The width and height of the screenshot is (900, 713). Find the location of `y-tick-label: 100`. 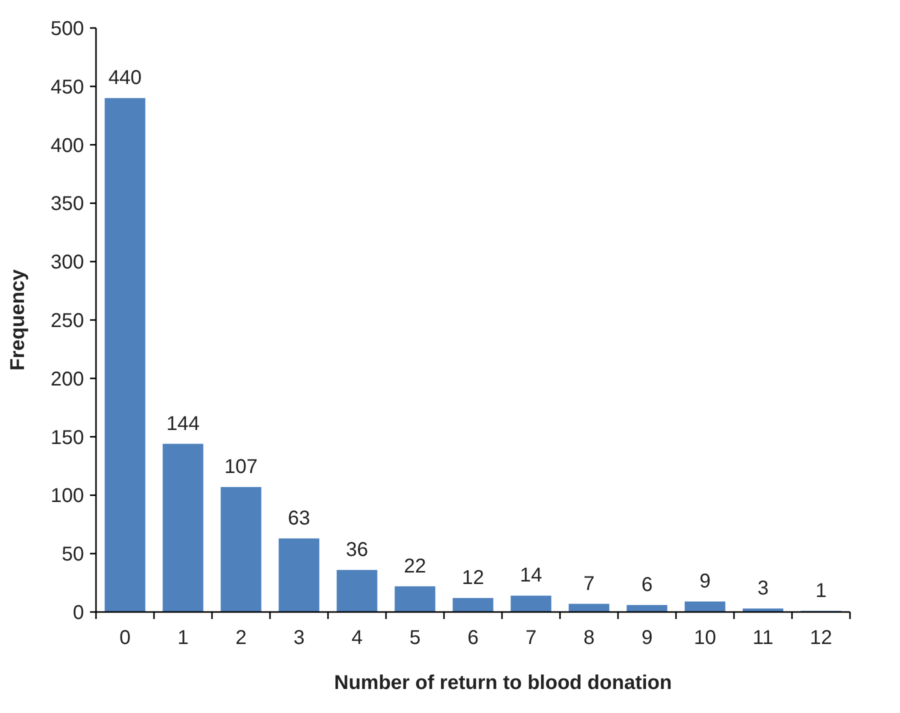

y-tick-label: 100 is located at coordinates (67, 496).